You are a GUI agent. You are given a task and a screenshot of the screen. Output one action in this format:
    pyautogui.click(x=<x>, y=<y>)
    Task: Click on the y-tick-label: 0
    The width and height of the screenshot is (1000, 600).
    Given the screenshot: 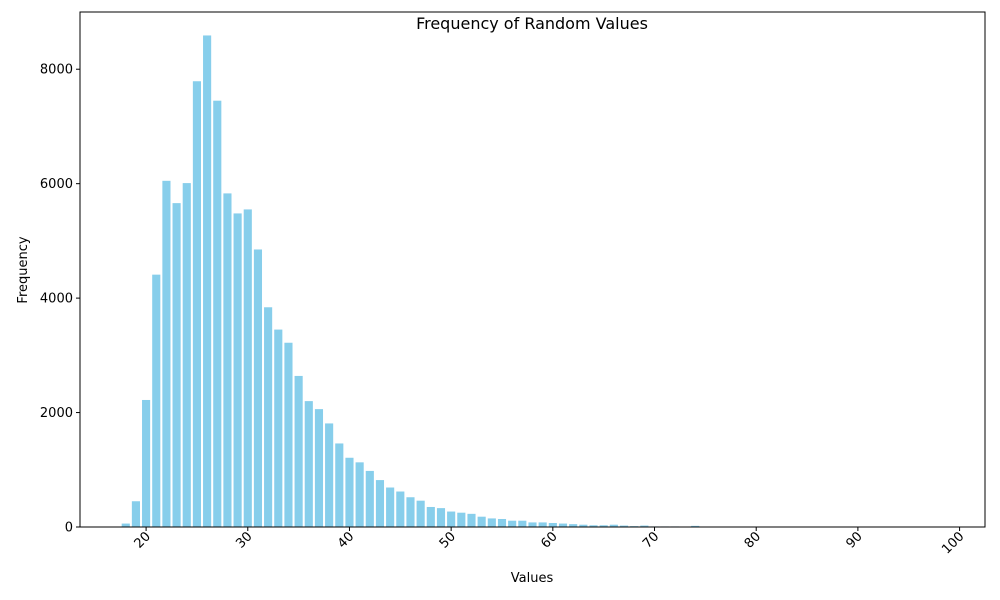 What is the action you would take?
    pyautogui.click(x=69, y=528)
    